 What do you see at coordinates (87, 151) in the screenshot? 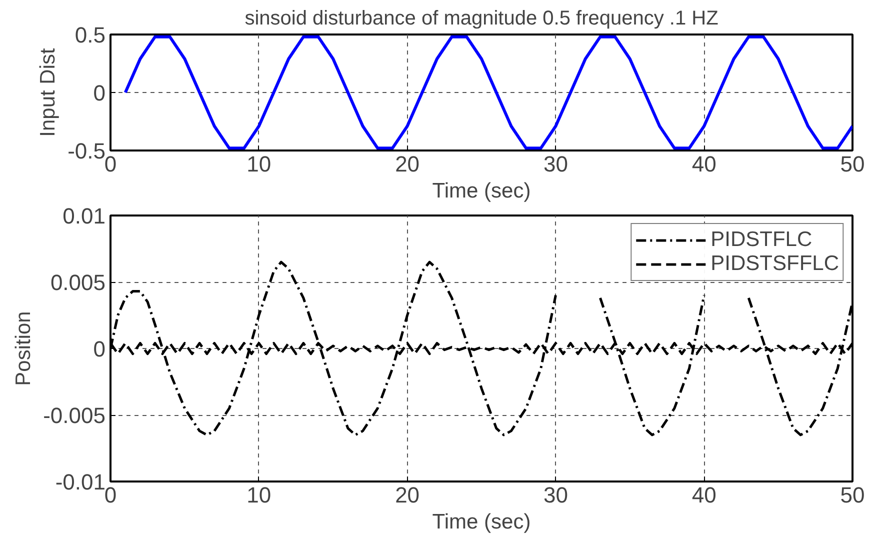
I see `y-tick-label: -0.5` at bounding box center [87, 151].